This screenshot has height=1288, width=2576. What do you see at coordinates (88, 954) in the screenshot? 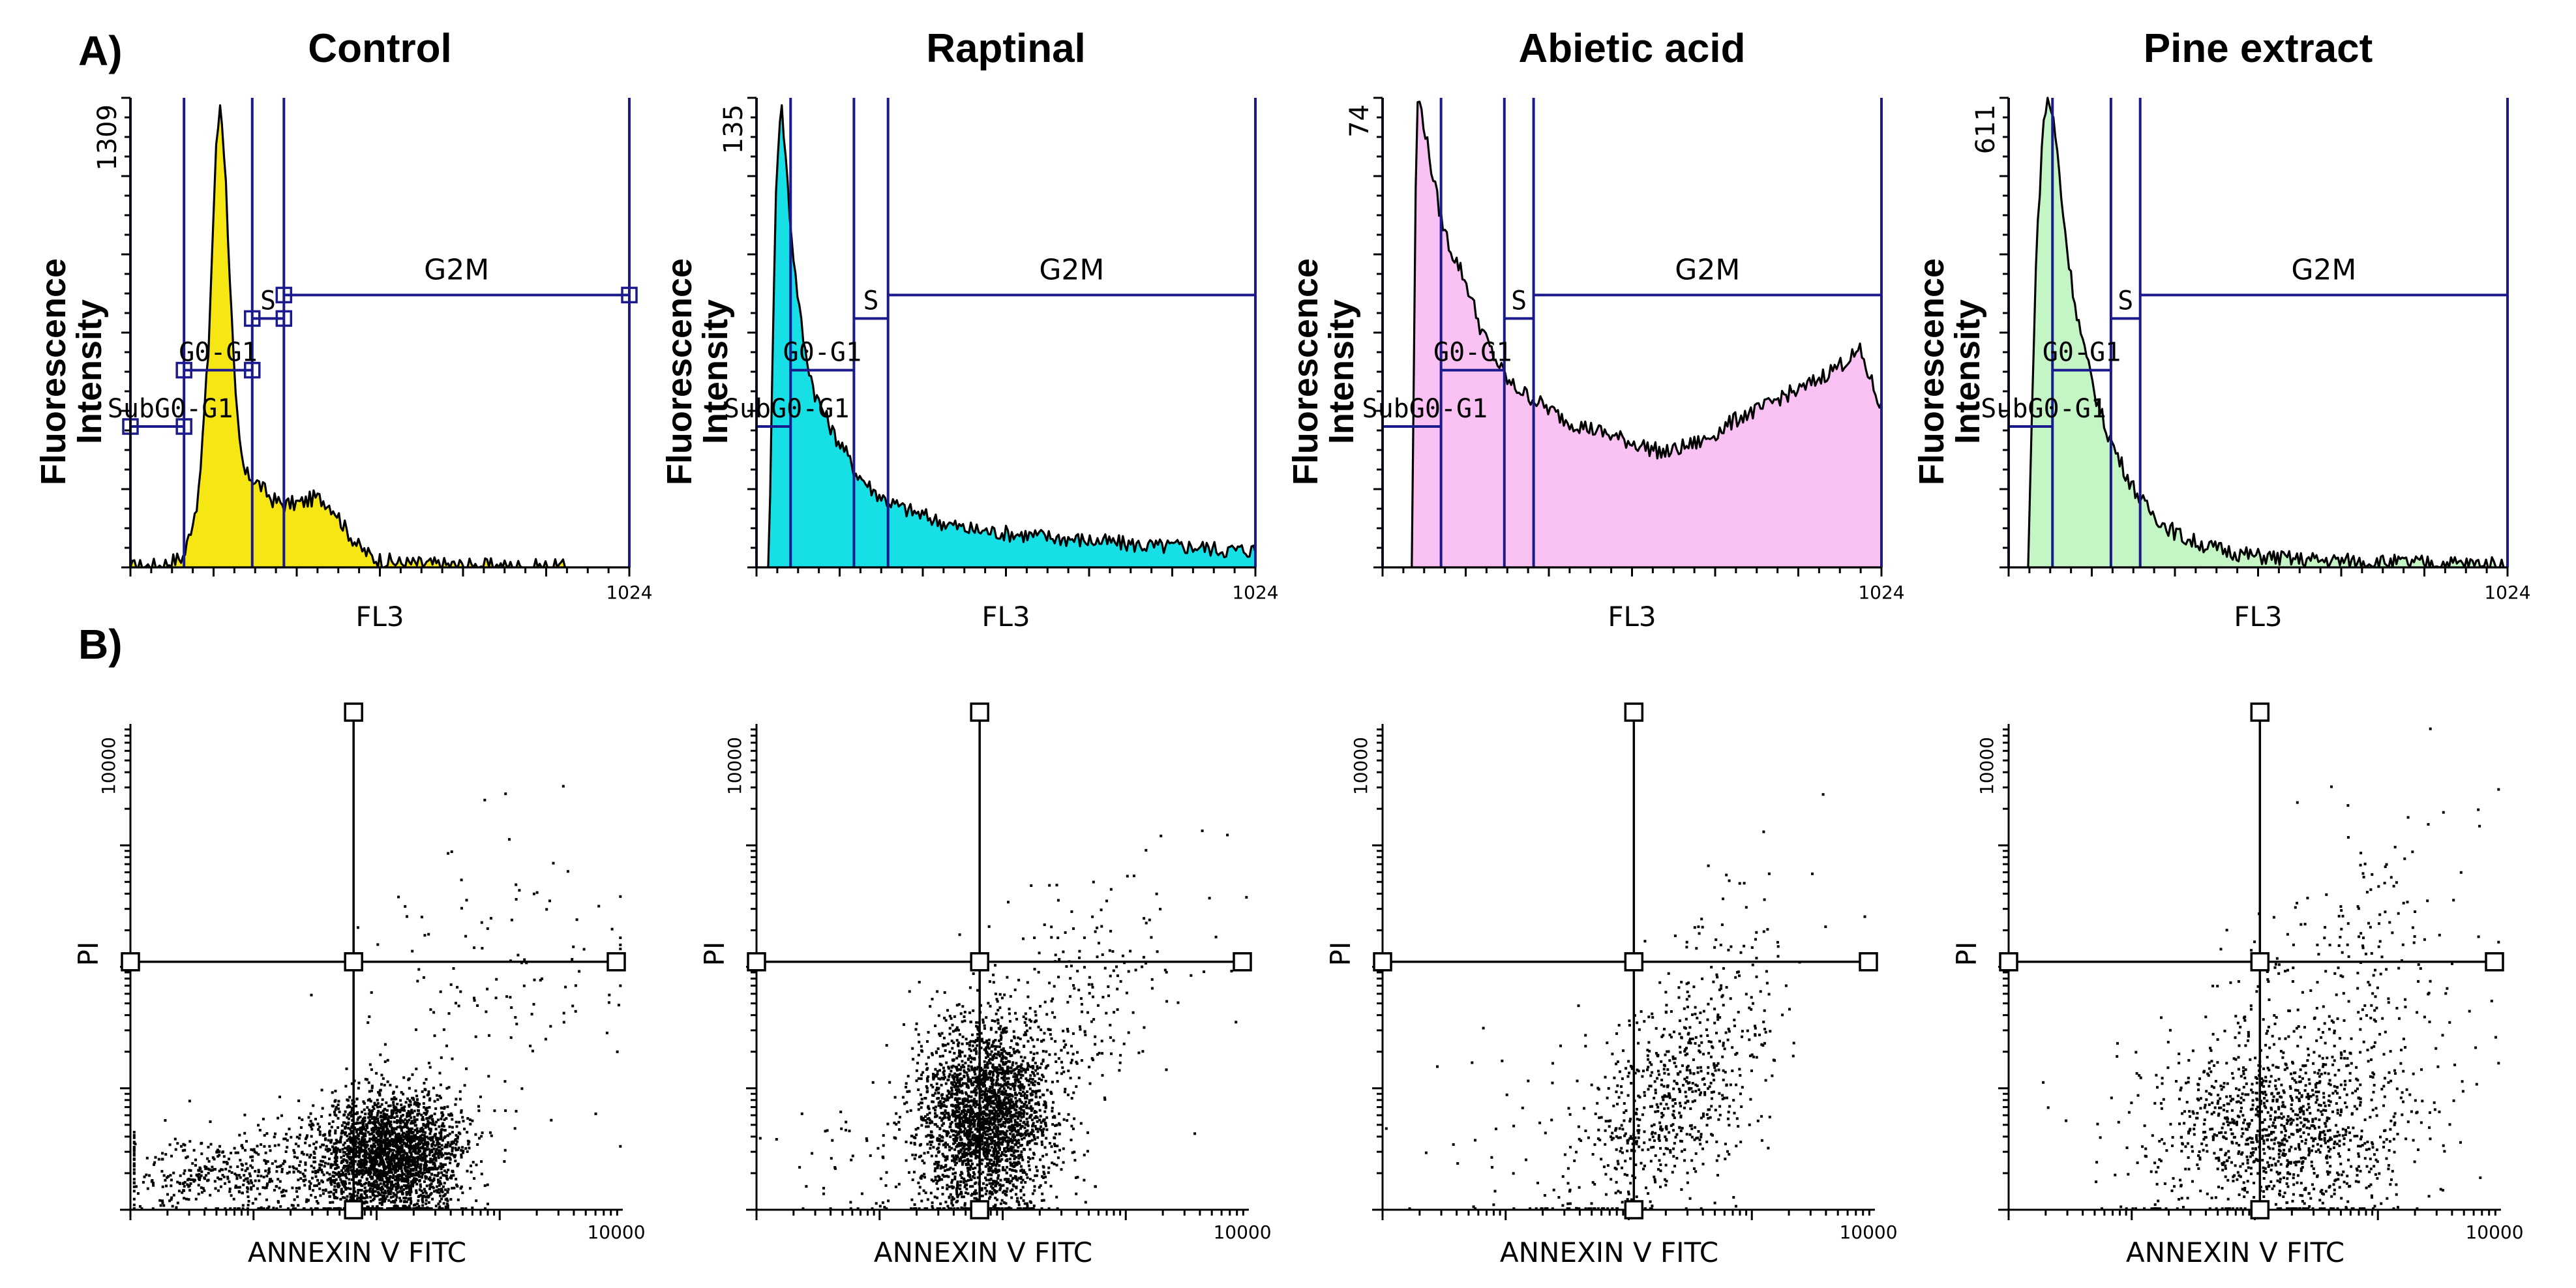
I see `y-axis-label: PI` at bounding box center [88, 954].